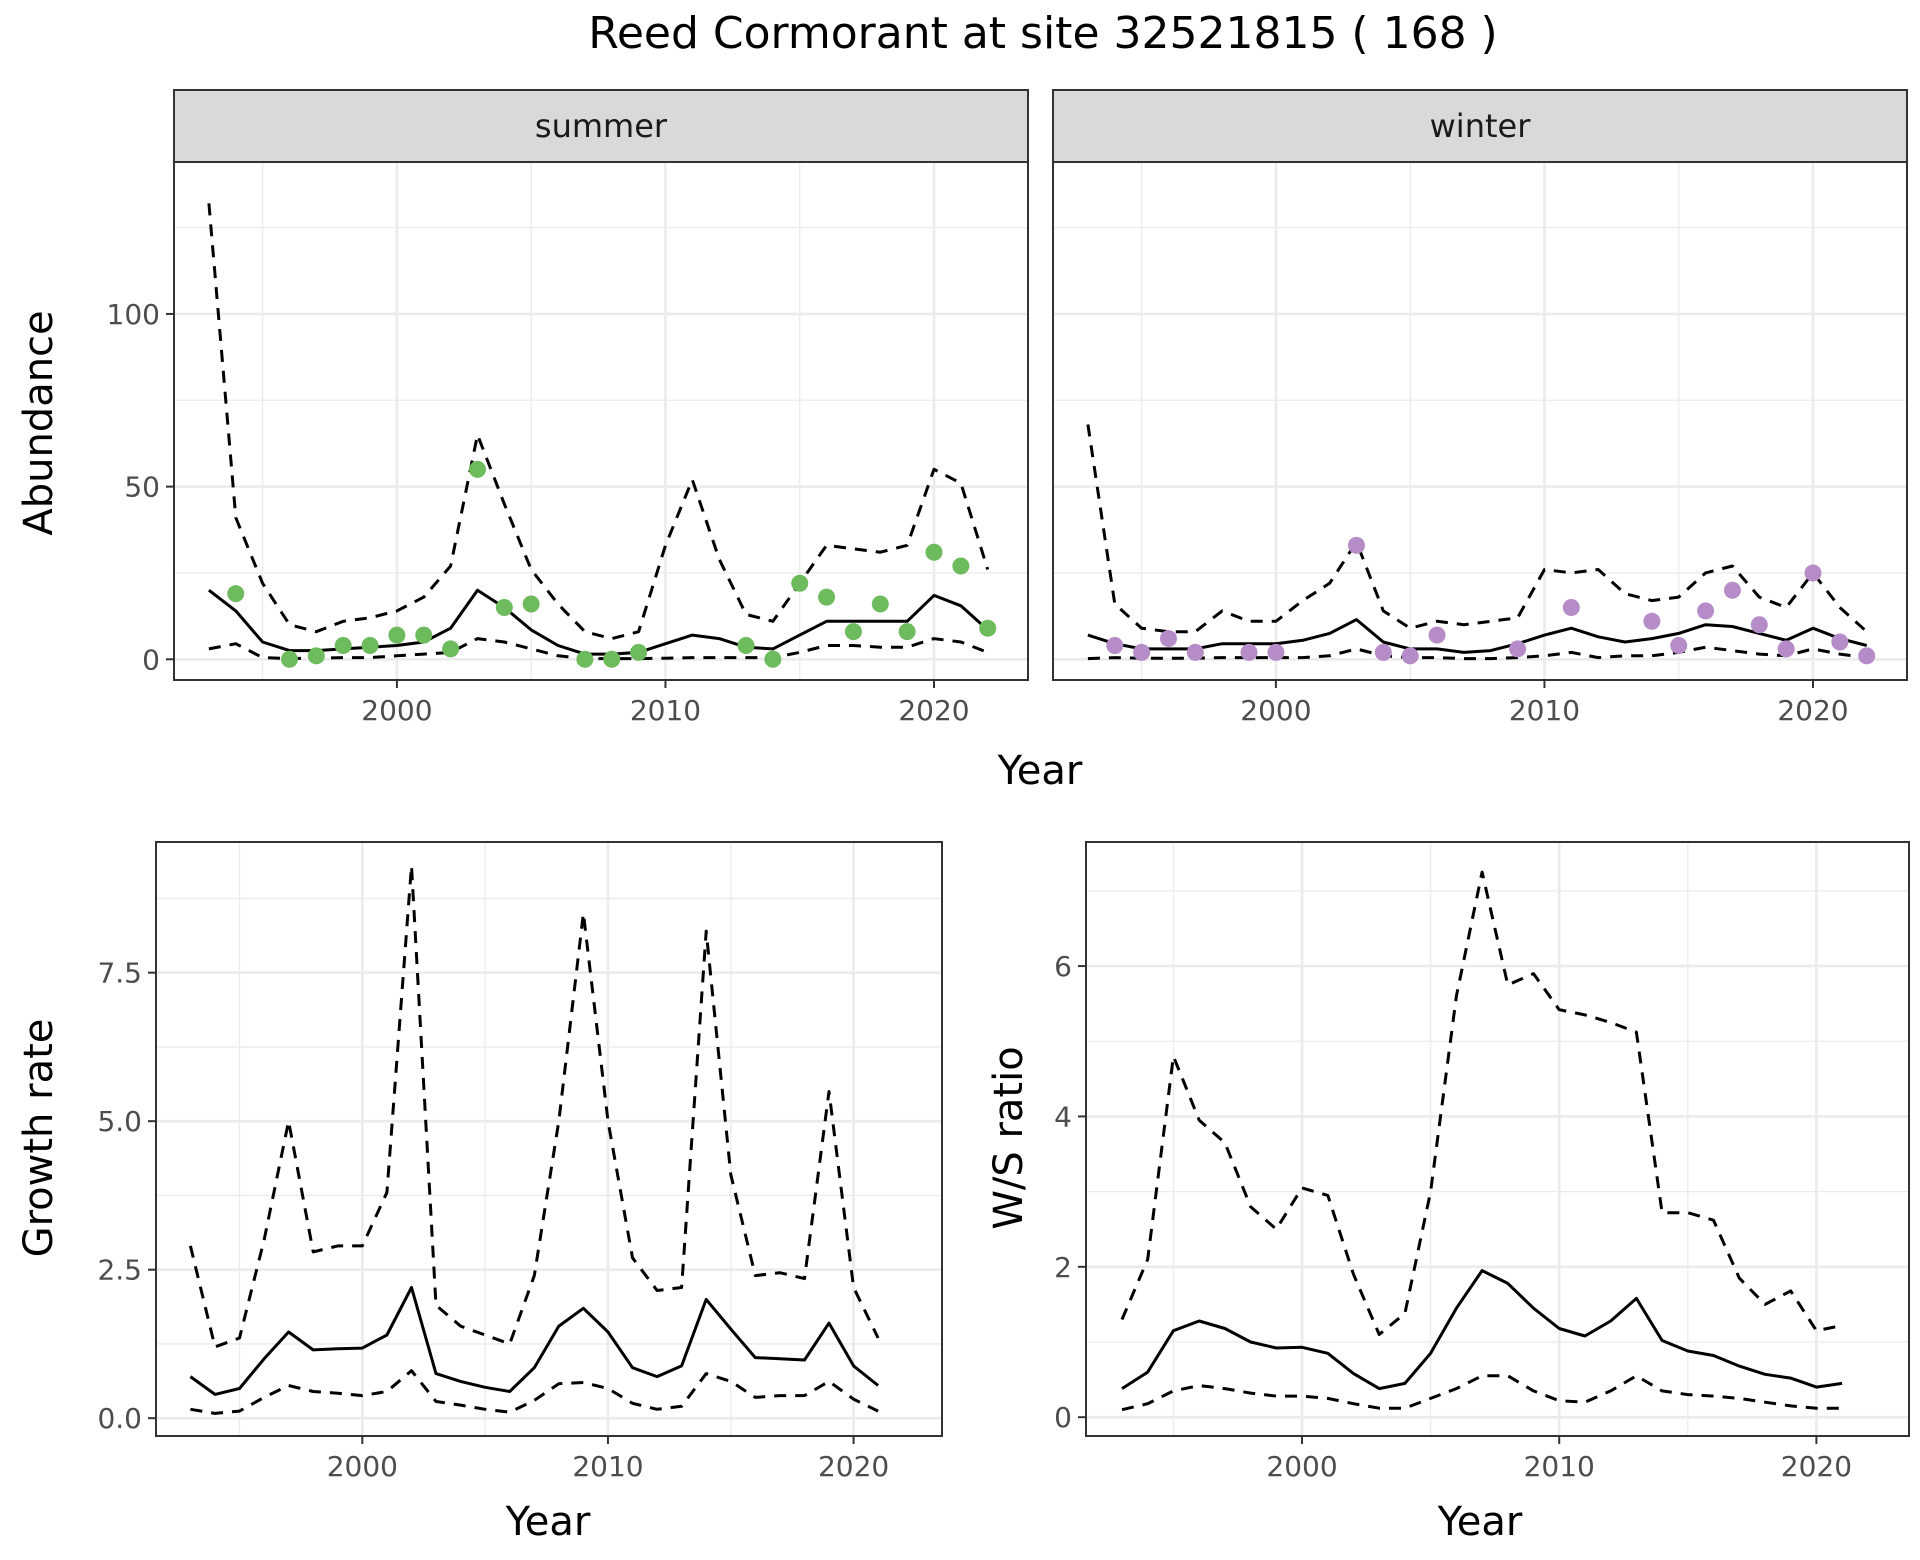 Image resolution: width=1920 pixels, height=1560 pixels. What do you see at coordinates (119, 1270) in the screenshot?
I see `y-tick-label: 2.5` at bounding box center [119, 1270].